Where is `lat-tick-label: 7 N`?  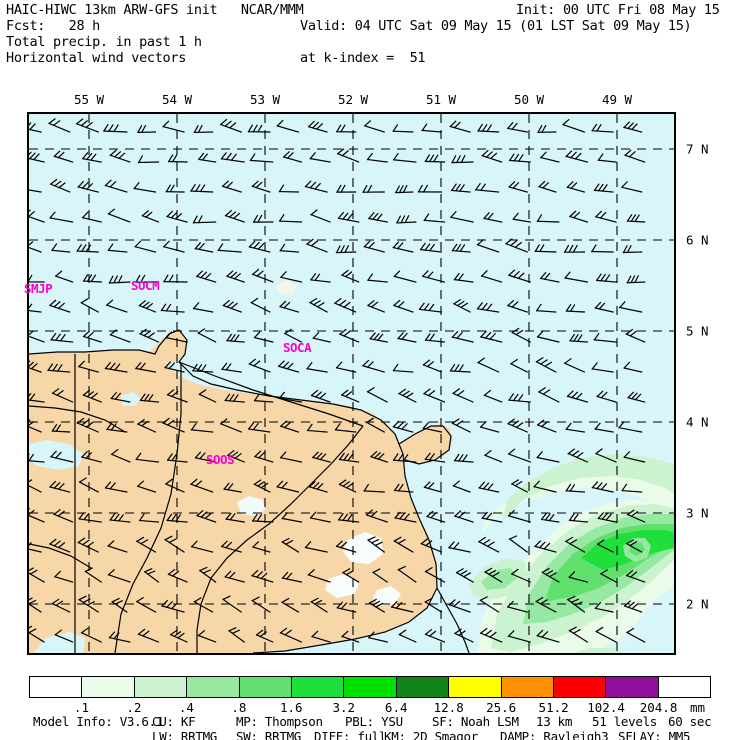 lat-tick-label: 7 N is located at coordinates (697, 149).